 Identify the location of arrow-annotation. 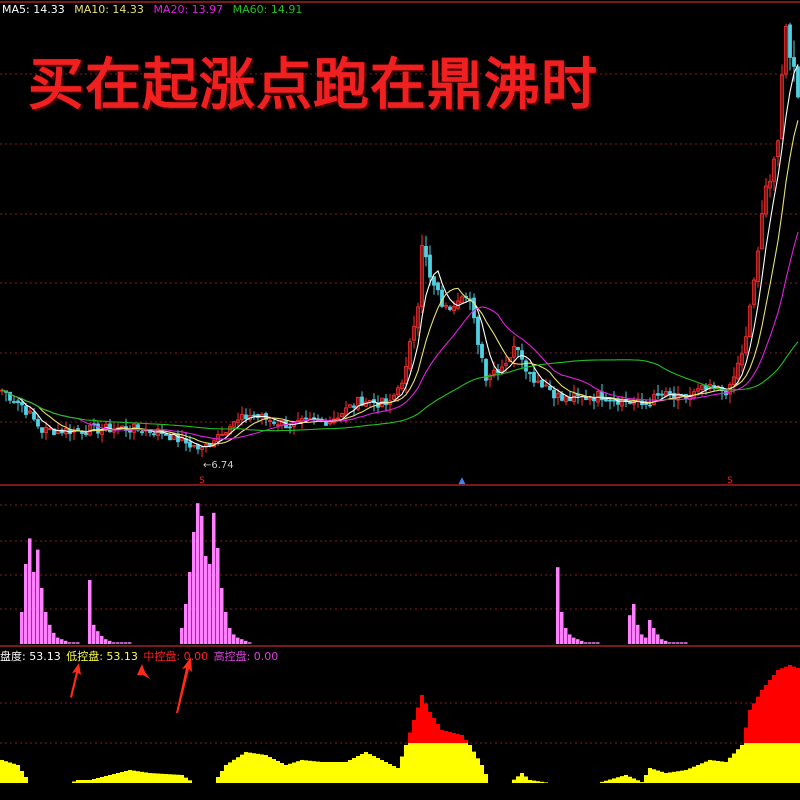
(184, 685).